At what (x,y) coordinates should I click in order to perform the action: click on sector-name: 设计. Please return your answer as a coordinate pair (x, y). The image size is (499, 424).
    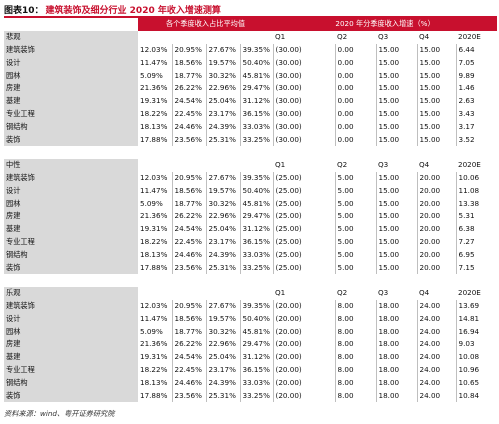
    Looking at the image, I should click on (71, 319).